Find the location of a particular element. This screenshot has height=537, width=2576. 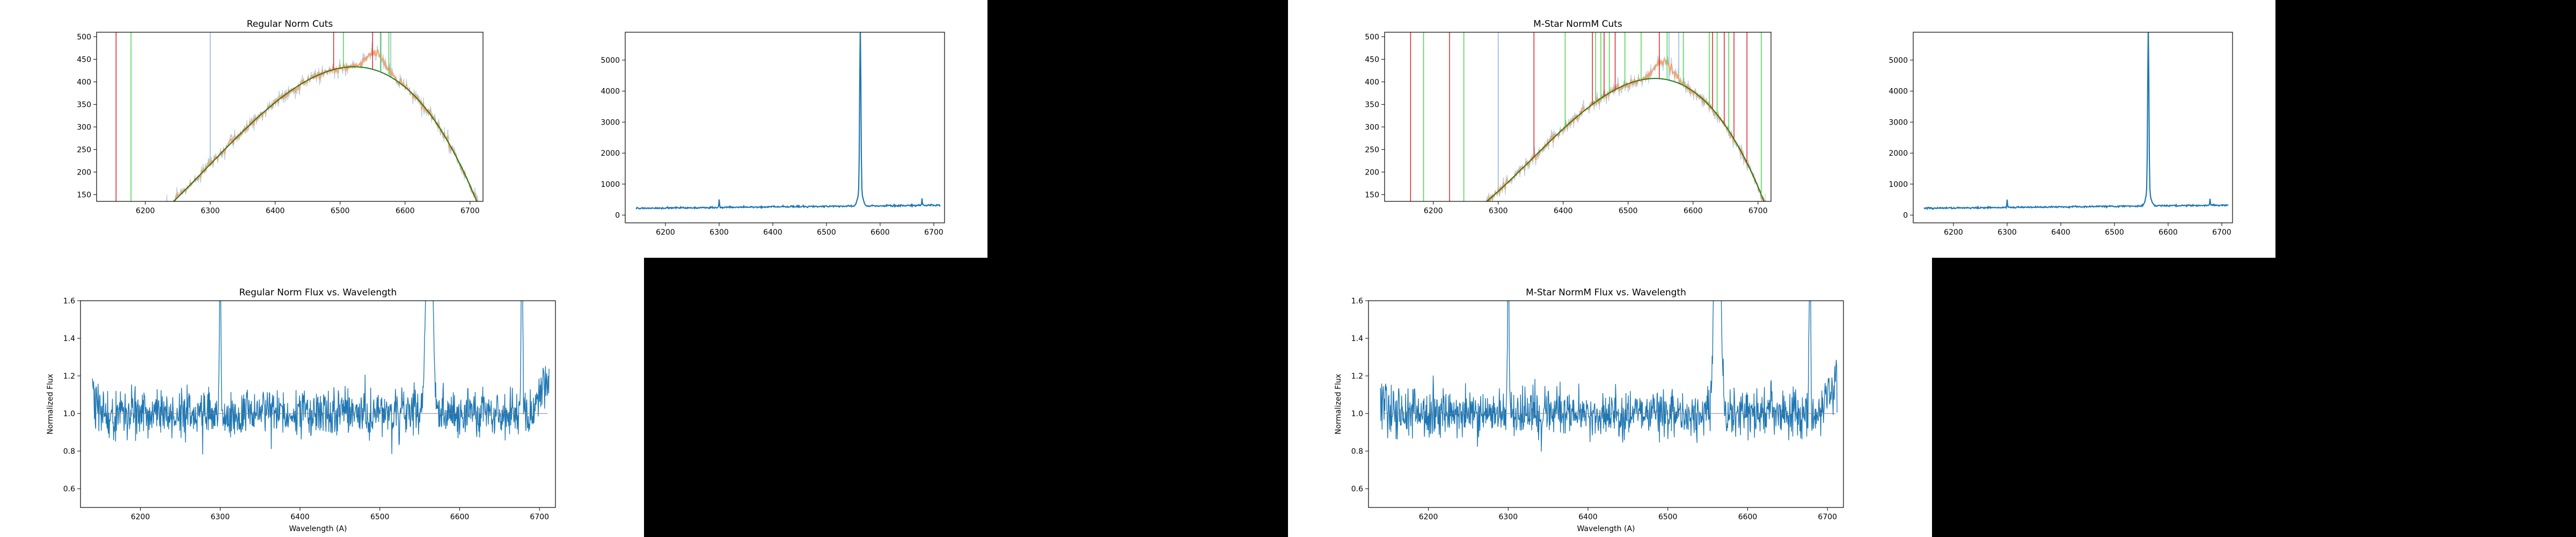

regular-flux-frame is located at coordinates (318, 404).